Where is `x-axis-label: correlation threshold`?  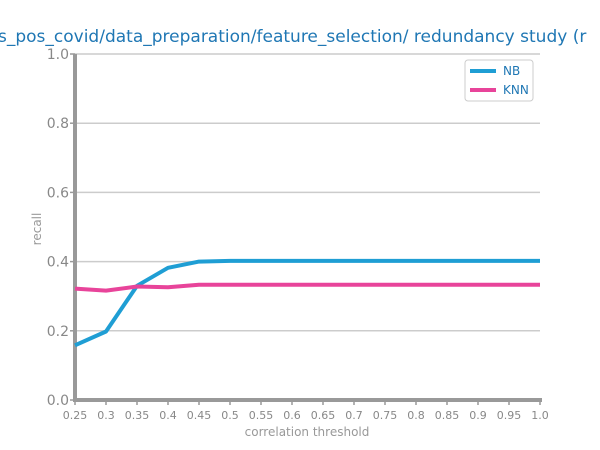
x-axis-label: correlation threshold is located at coordinates (307, 432).